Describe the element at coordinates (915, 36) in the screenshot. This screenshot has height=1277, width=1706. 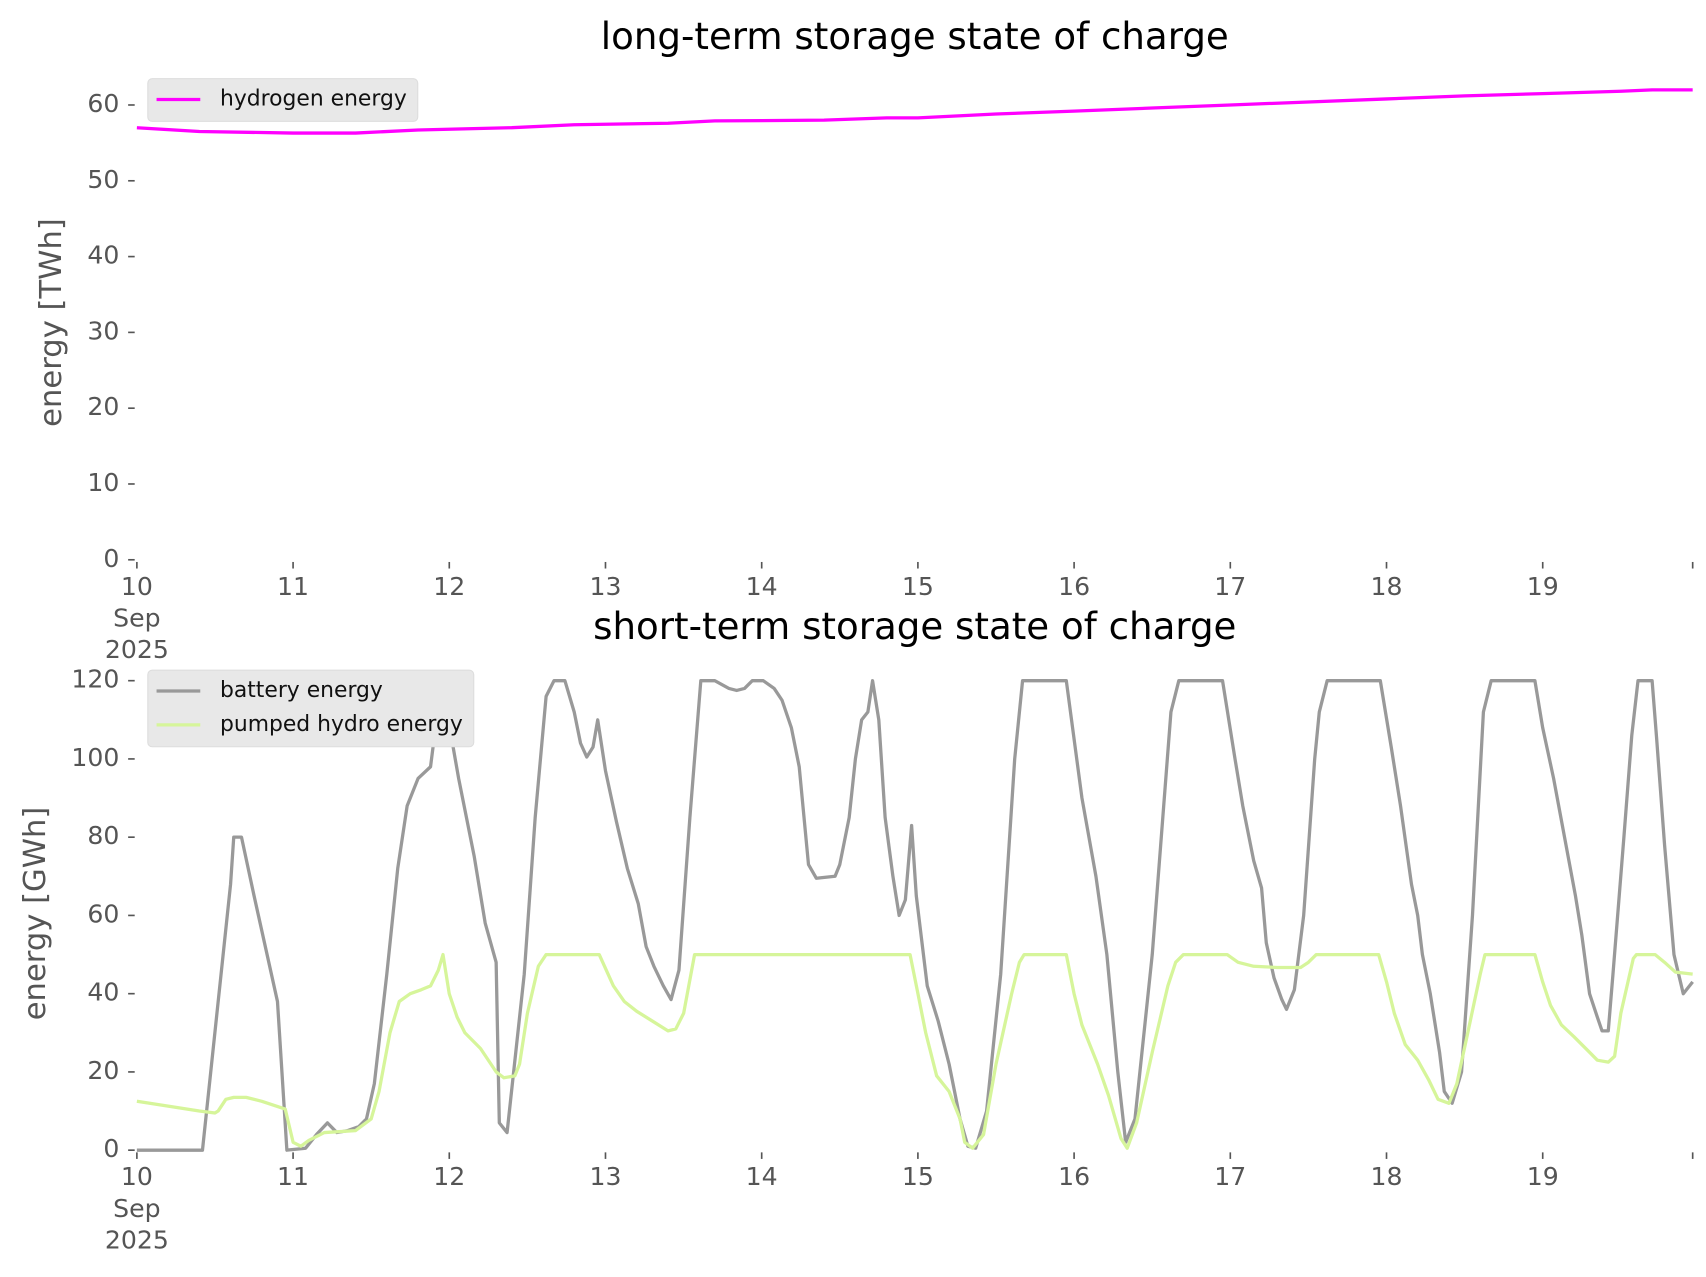
I see `chart-title: long-term storage state of charge` at that location.